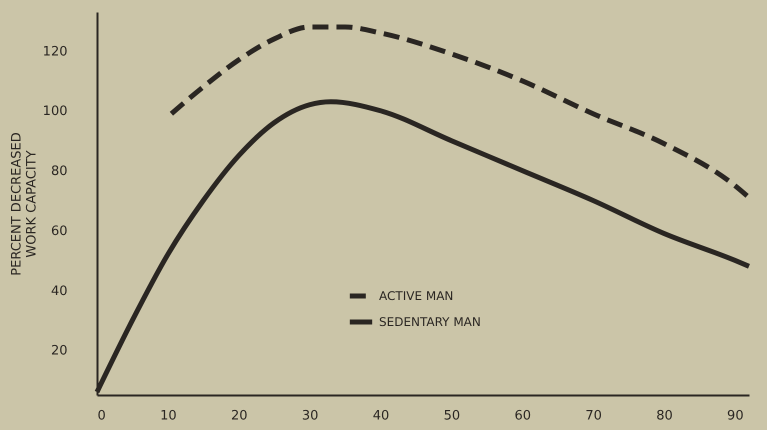  Describe the element at coordinates (168, 416) in the screenshot. I see `x-tick-label: 10` at that location.